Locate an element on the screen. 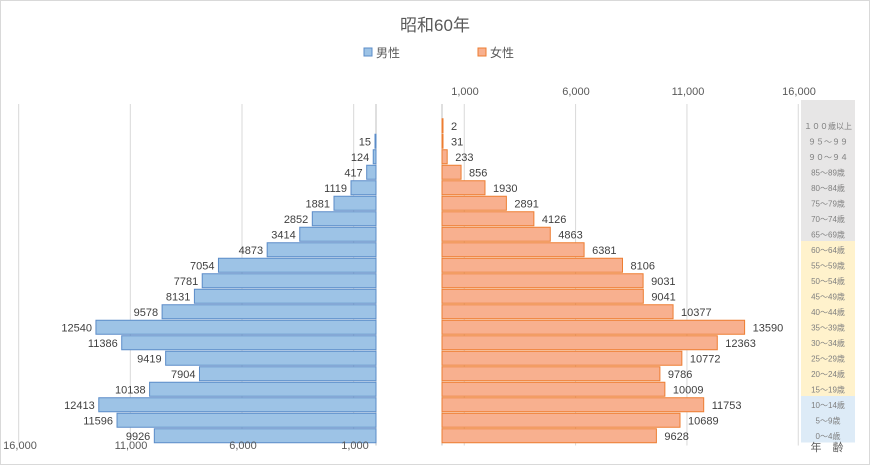  male-data-label: 7054 is located at coordinates (202, 266).